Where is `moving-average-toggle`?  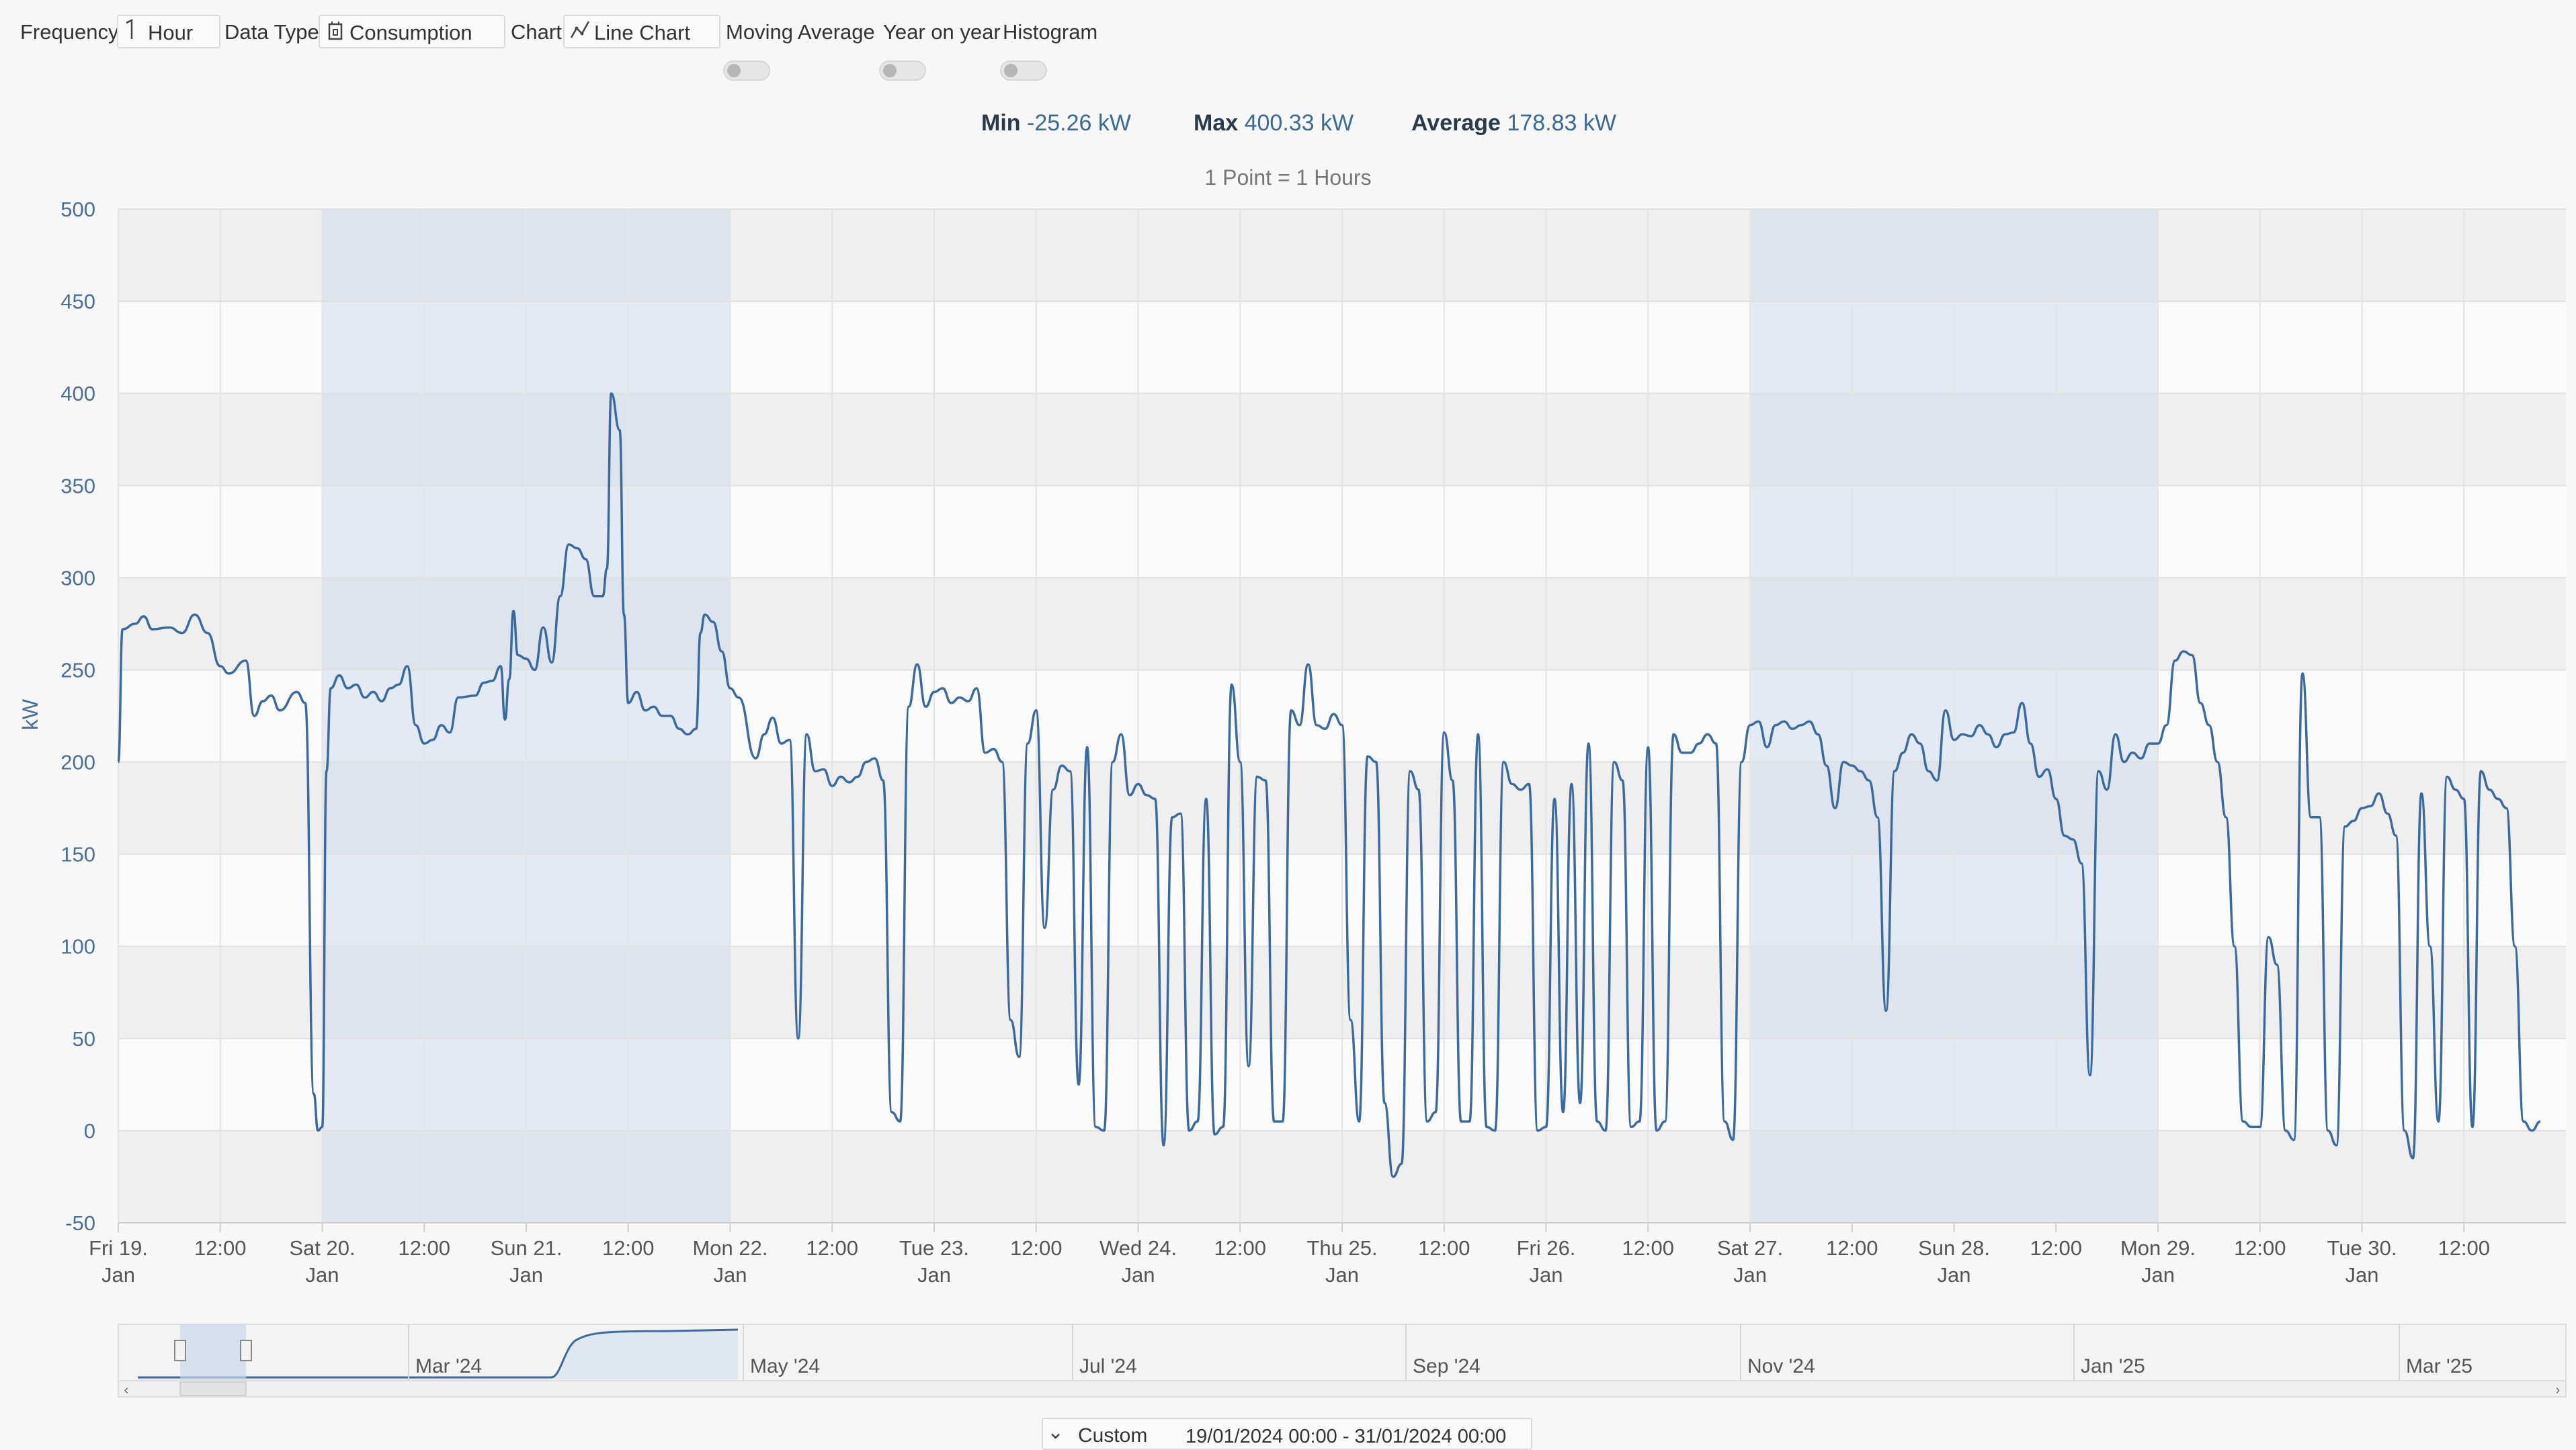
moving-average-toggle is located at coordinates (746, 71).